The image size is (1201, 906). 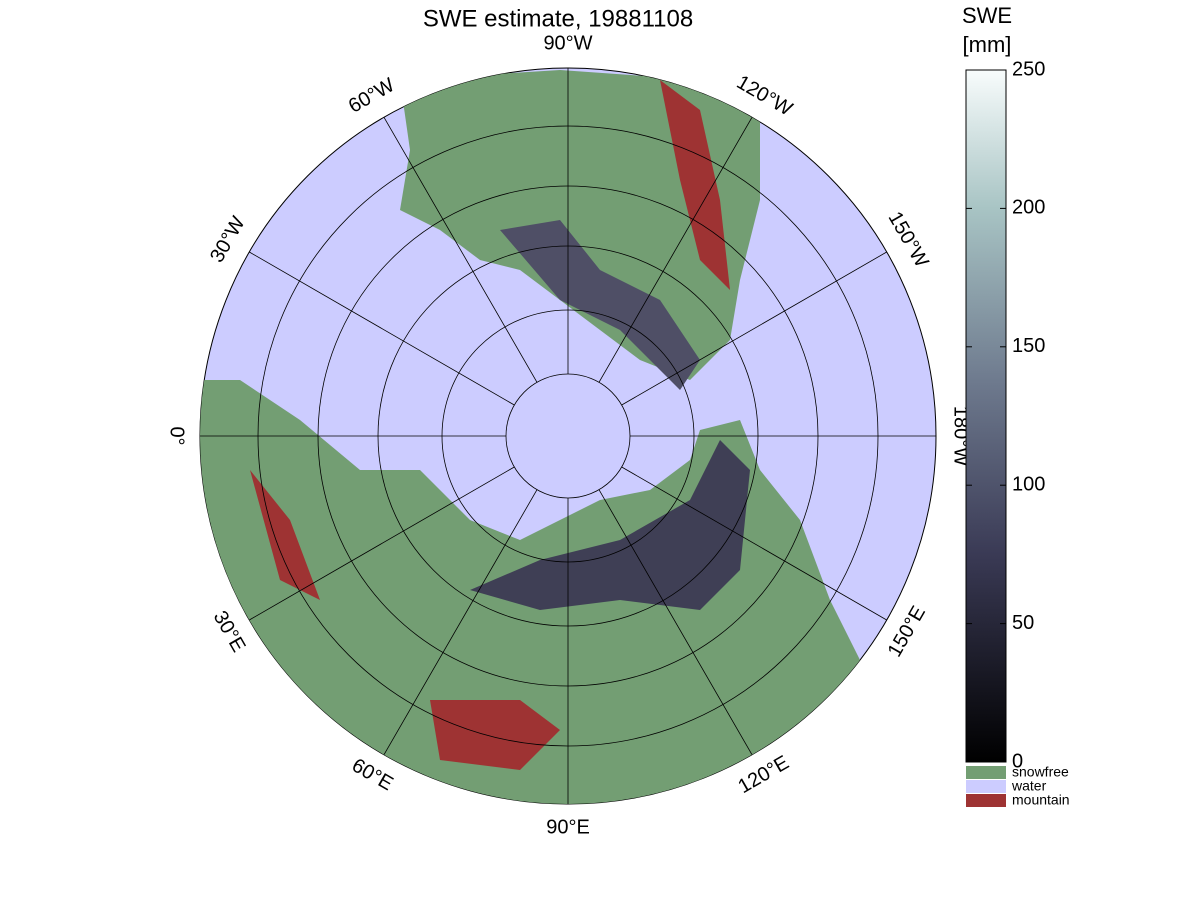 I want to click on longitude-label: 90°E, so click(x=568, y=827).